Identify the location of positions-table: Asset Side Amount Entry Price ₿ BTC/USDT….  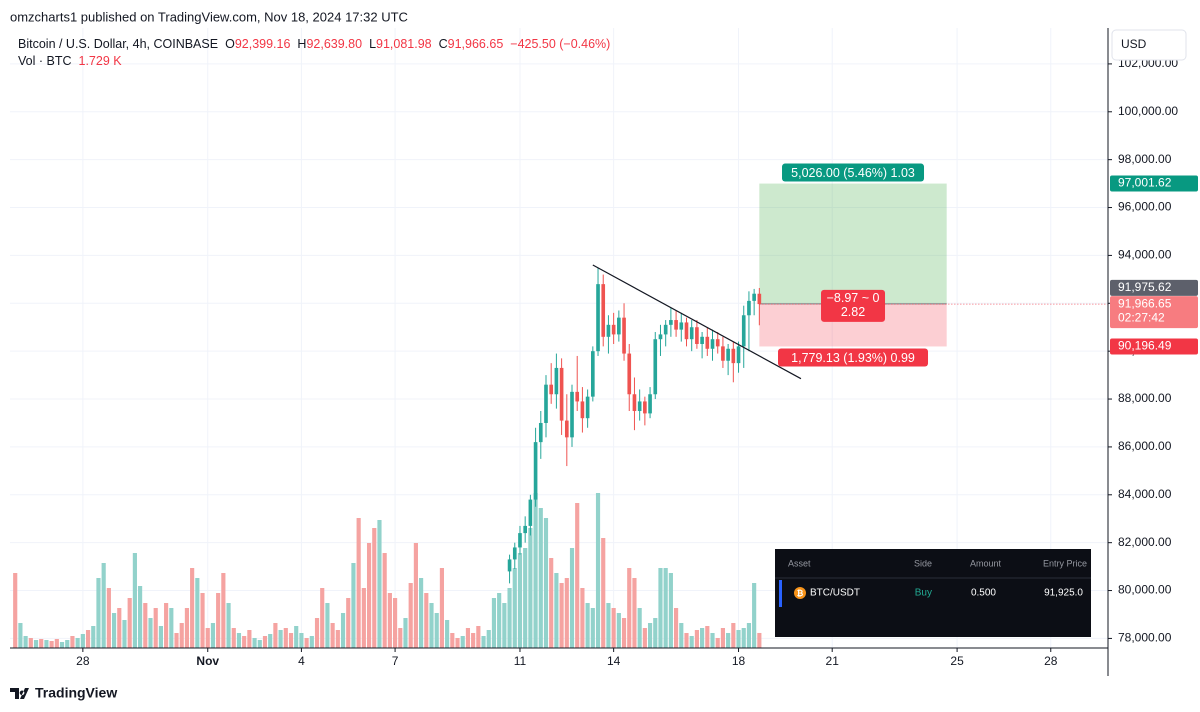
(933, 593).